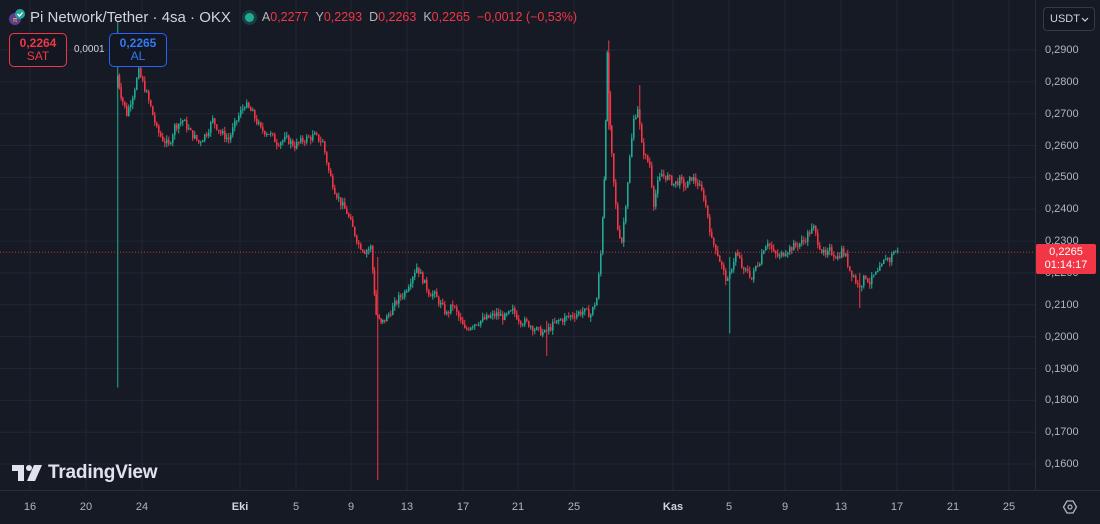  I want to click on pi-network-symbol-icon: π, so click(17, 17).